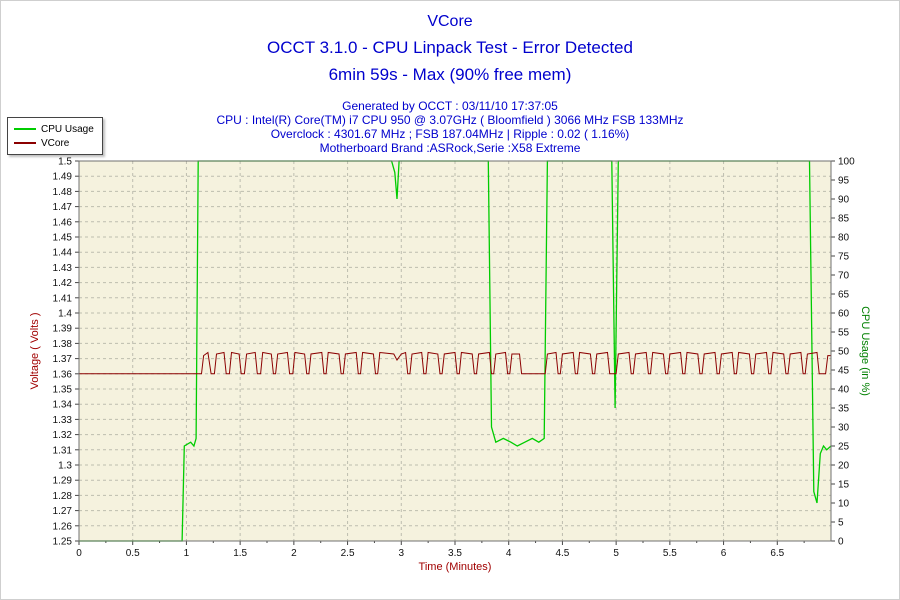  I want to click on left-axis-tick-label: 1.35, so click(63, 390).